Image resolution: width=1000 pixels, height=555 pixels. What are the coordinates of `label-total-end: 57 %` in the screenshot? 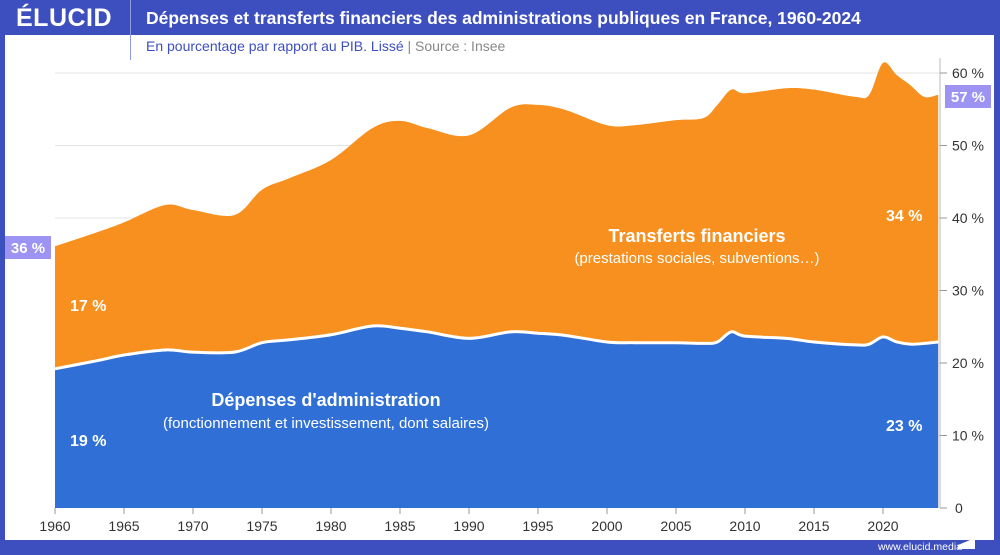 It's located at (968, 97).